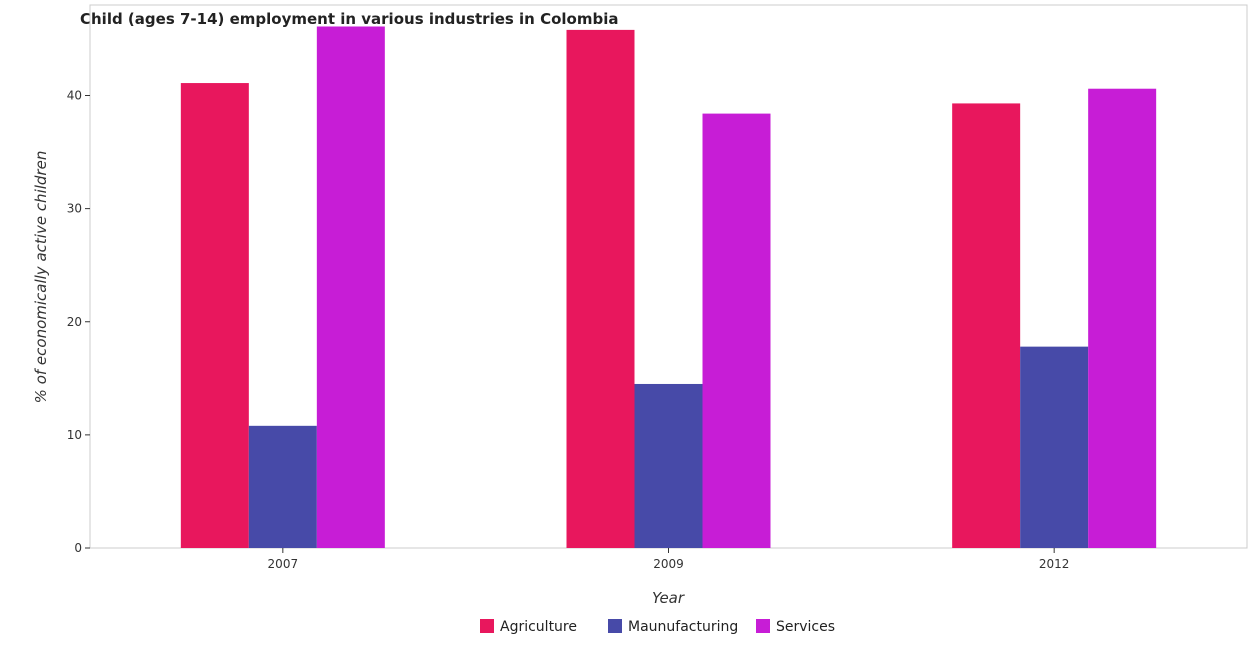 The image size is (1258, 650). What do you see at coordinates (538, 627) in the screenshot?
I see `legend-label-agriculture: Agriculture` at bounding box center [538, 627].